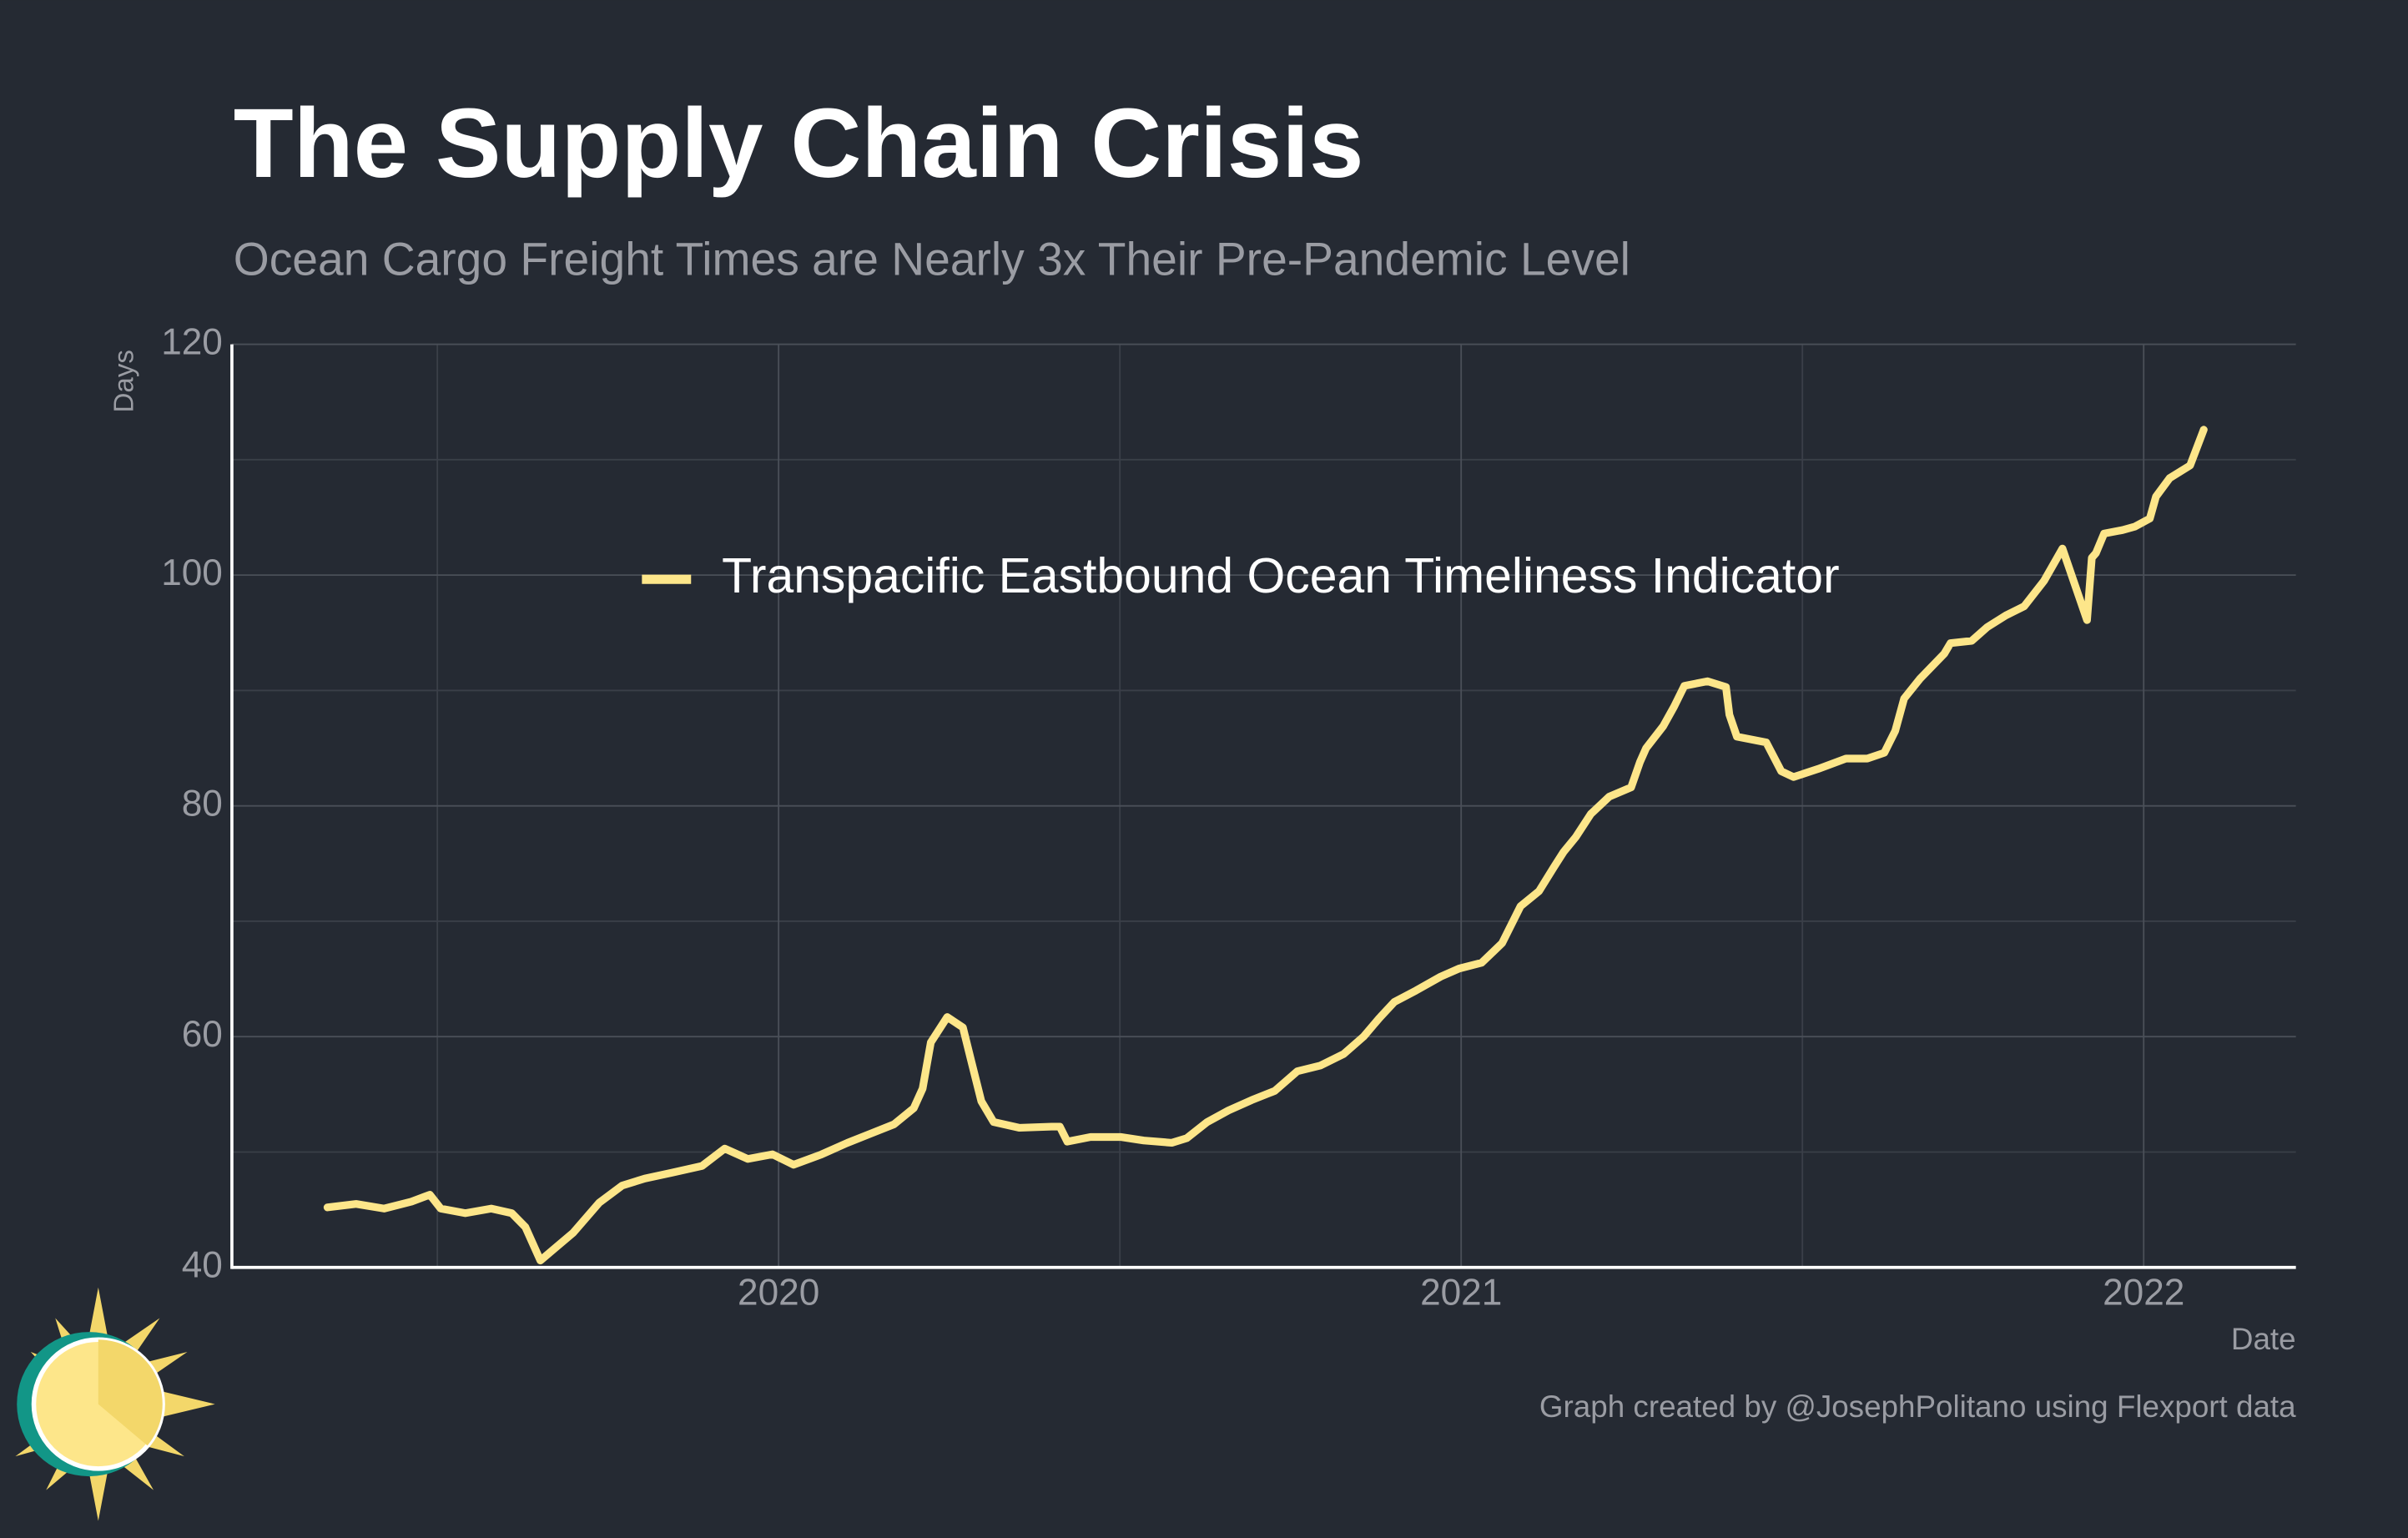 Image resolution: width=2408 pixels, height=1538 pixels. Describe the element at coordinates (192, 572) in the screenshot. I see `y-tick-label: 100` at that location.